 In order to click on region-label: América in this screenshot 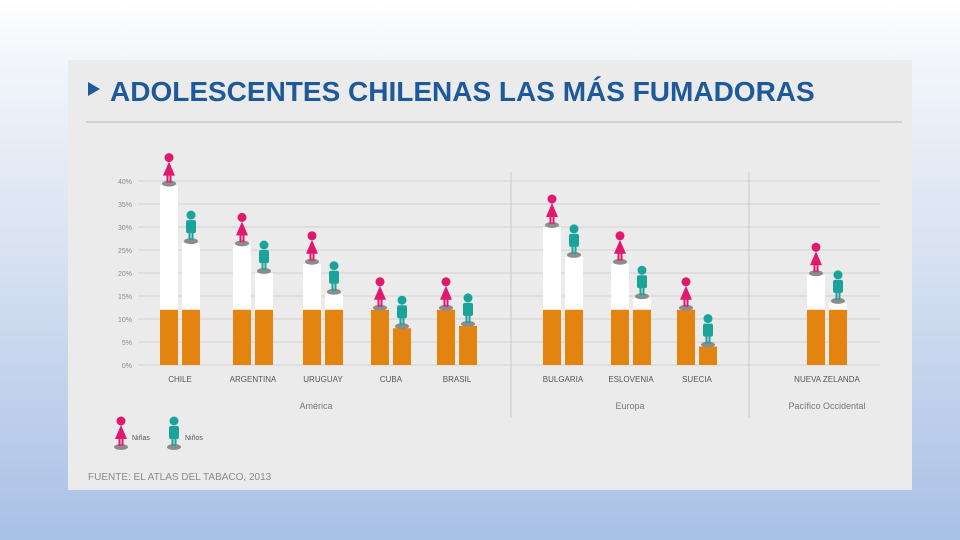, I will do `click(315, 406)`.